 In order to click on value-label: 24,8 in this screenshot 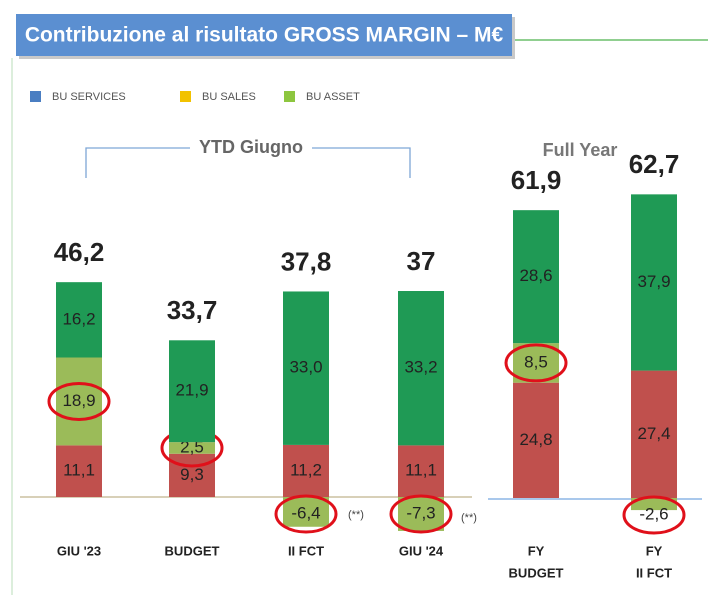, I will do `click(535, 439)`.